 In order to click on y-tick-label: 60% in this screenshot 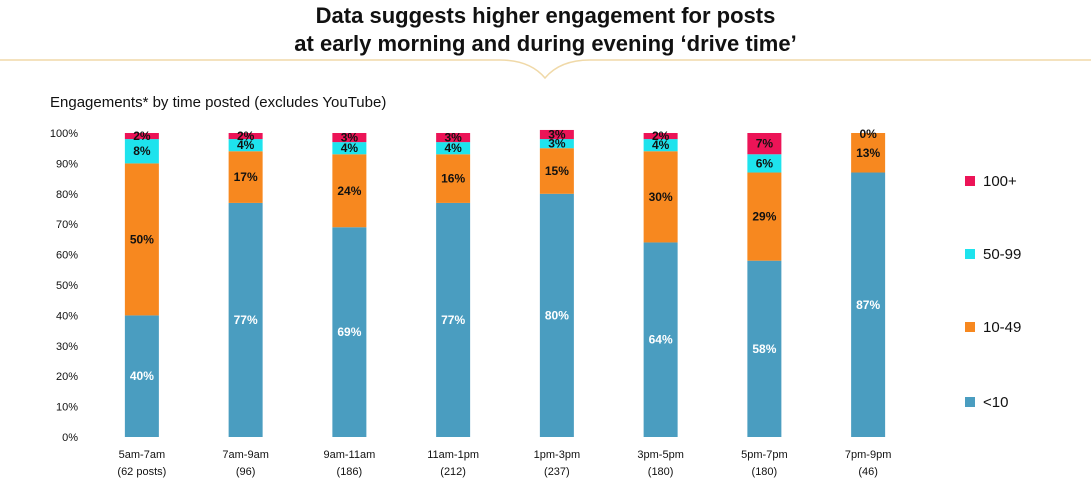, I will do `click(67, 256)`.